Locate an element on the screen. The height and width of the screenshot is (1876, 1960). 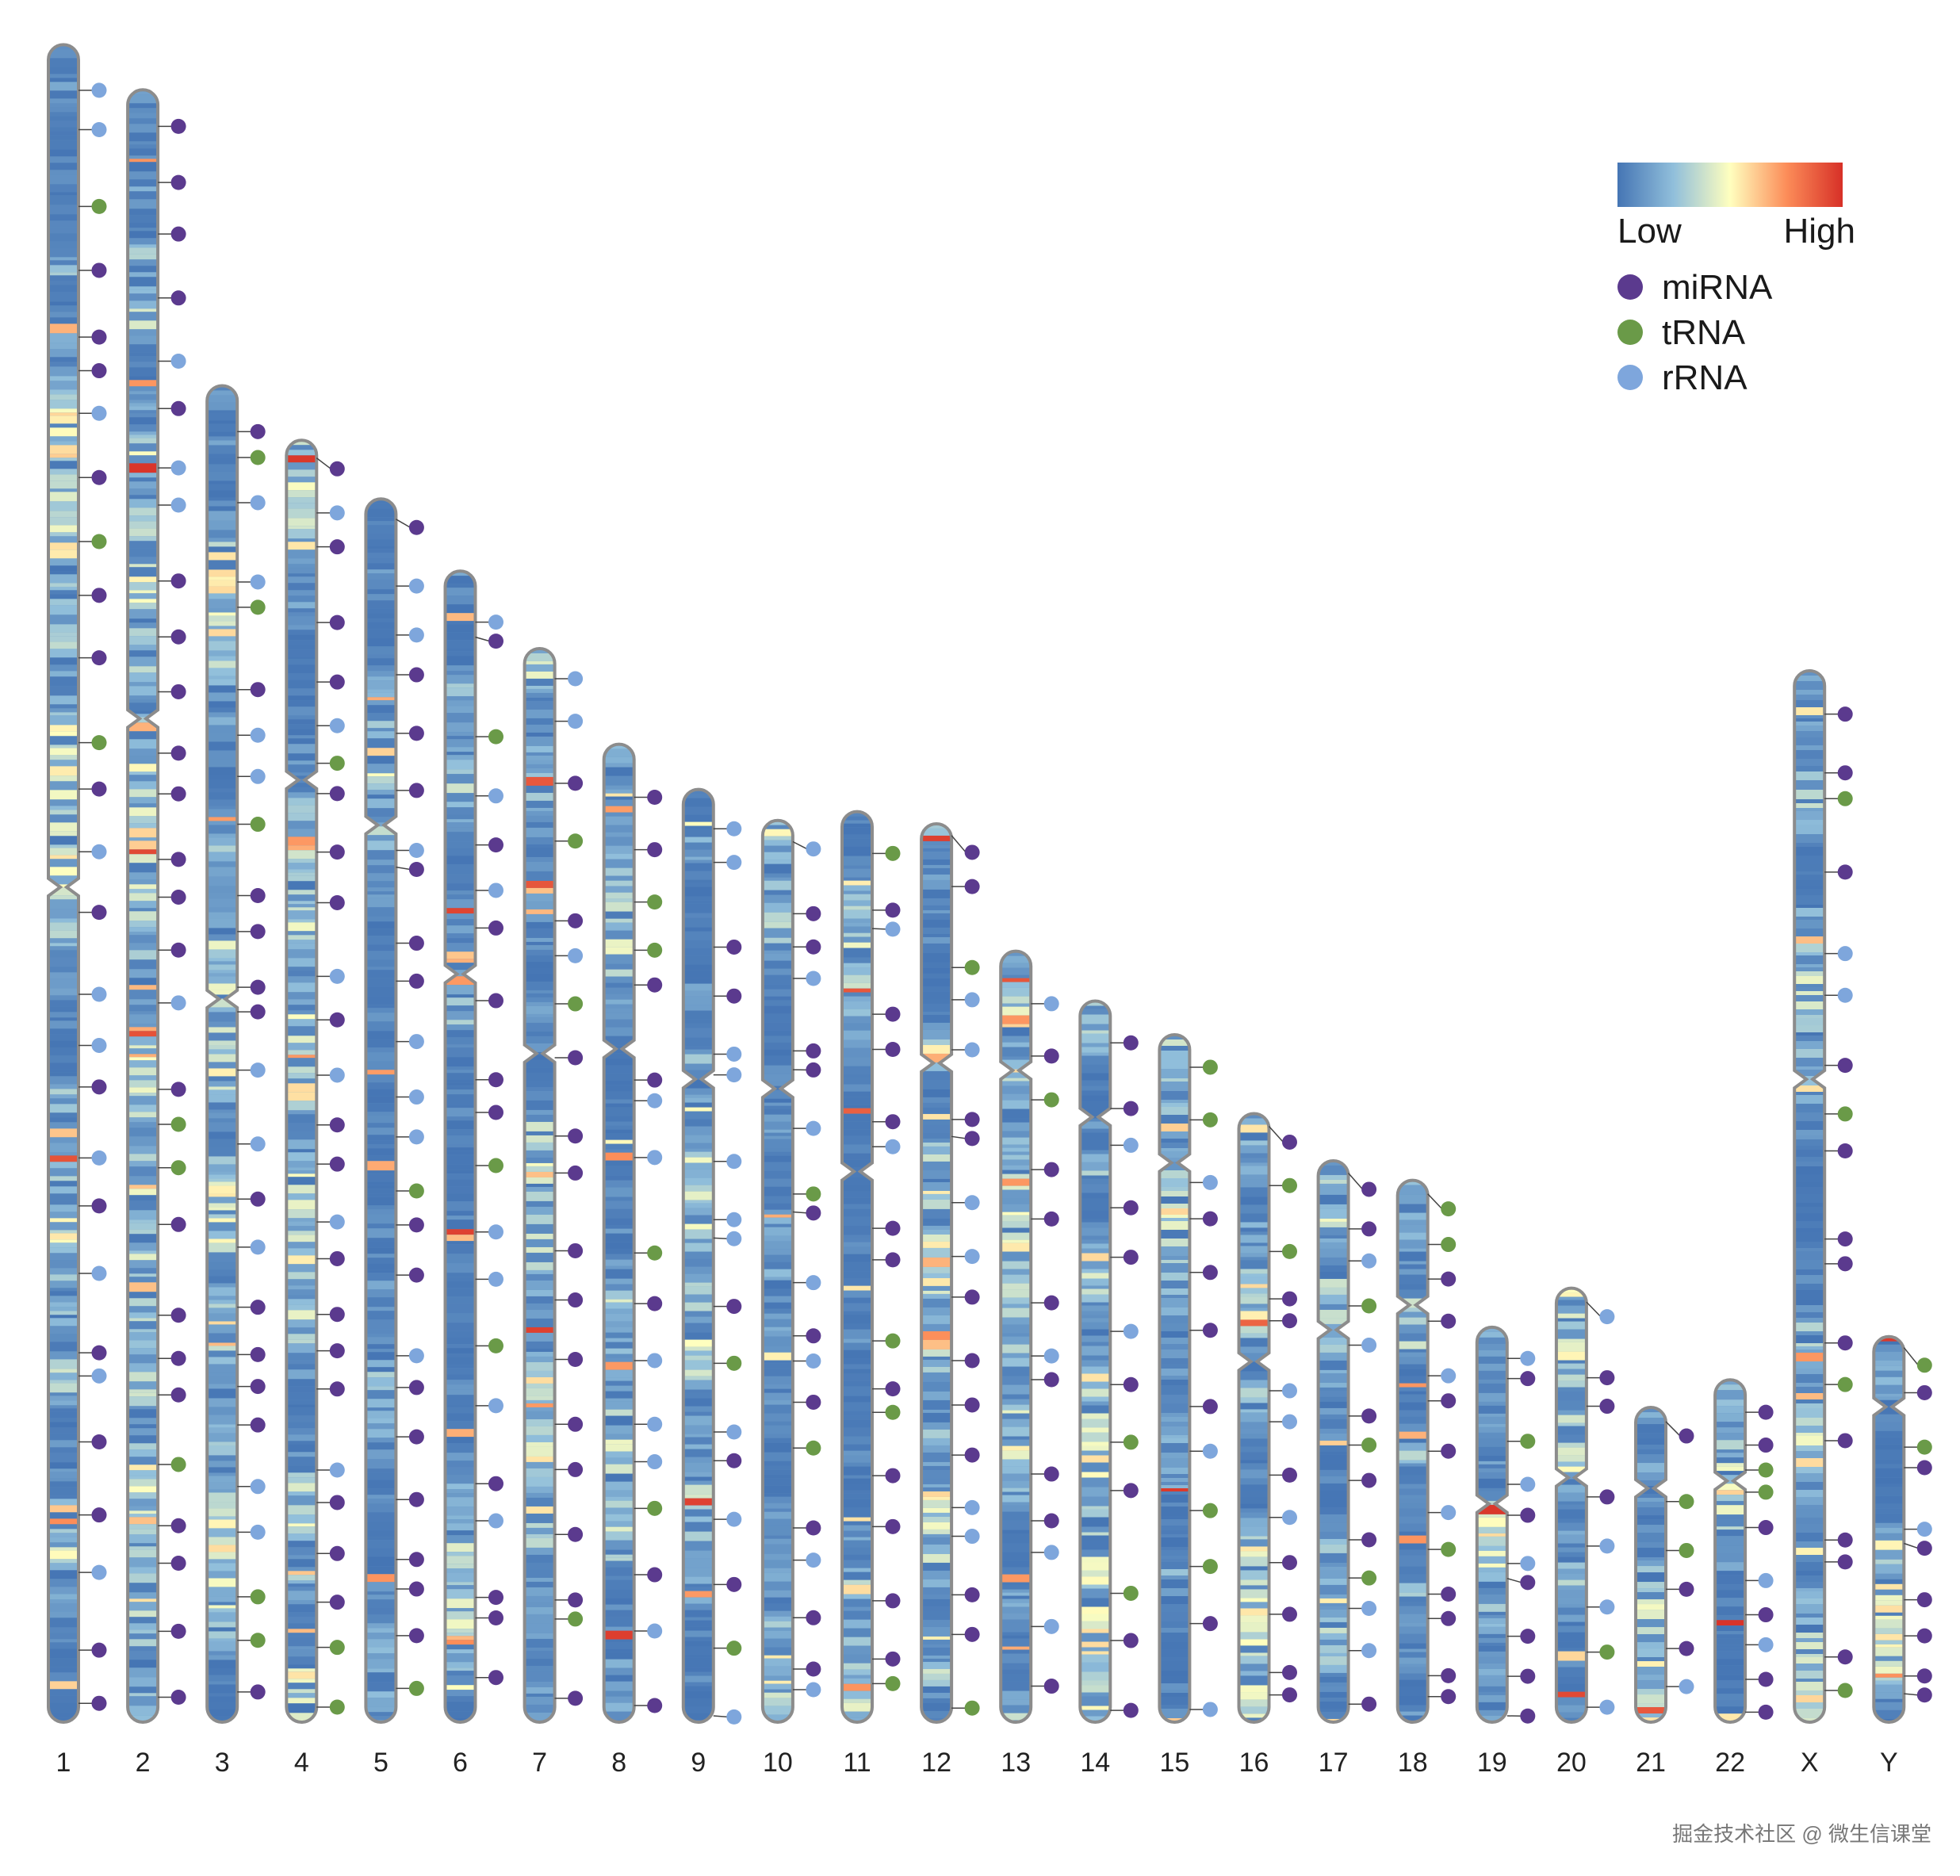
rrna-marker is located at coordinates (258, 1144).